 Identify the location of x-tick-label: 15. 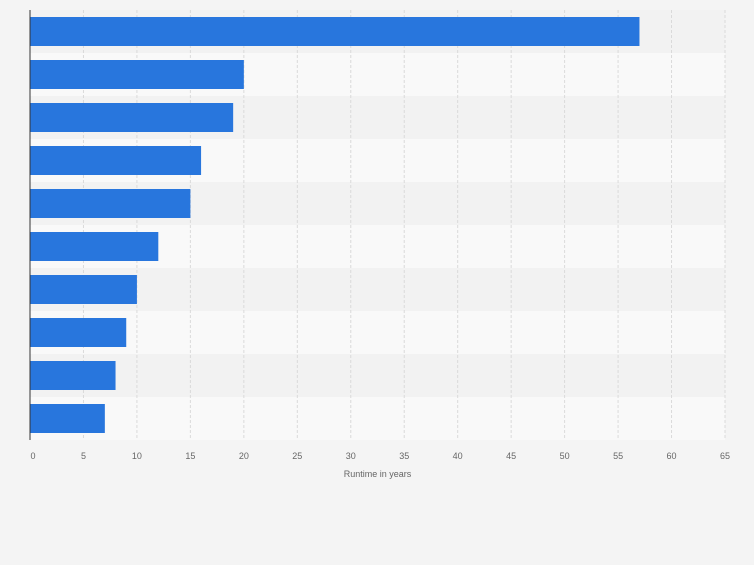
(190, 456).